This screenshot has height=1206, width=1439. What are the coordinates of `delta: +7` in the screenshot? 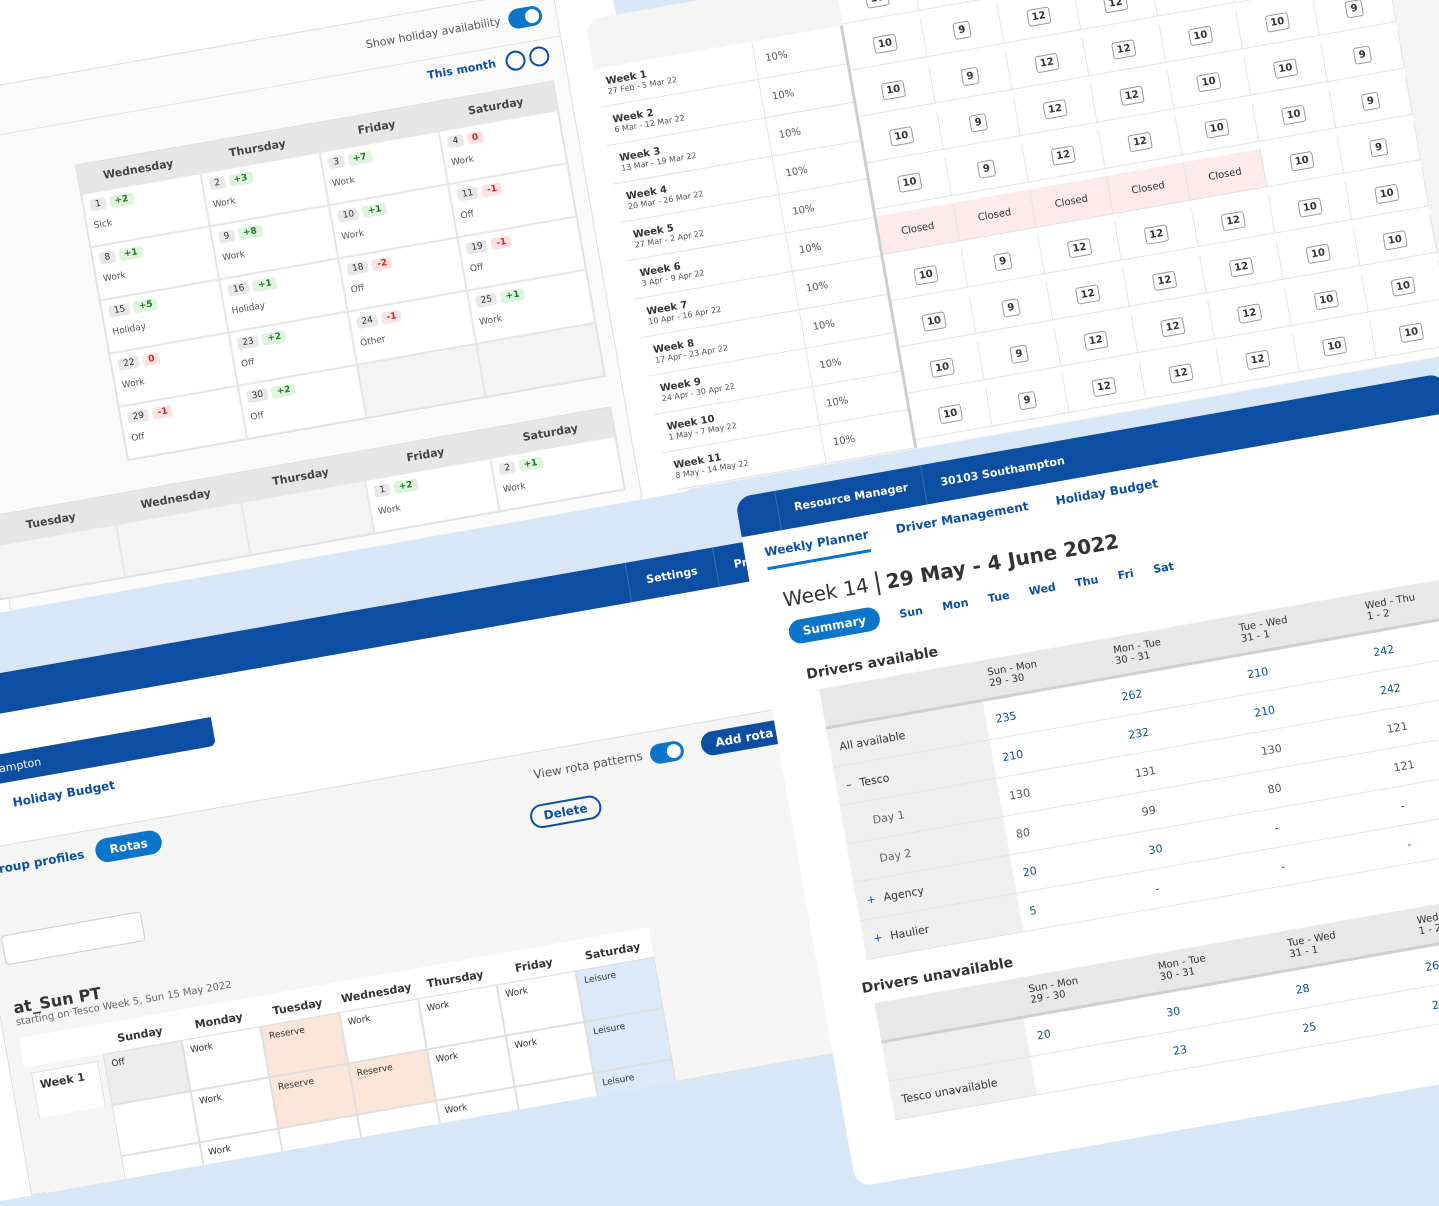 It's located at (360, 158).